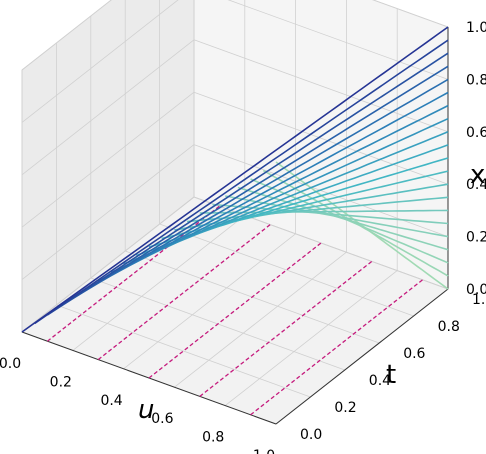 This screenshot has height=454, width=486. Describe the element at coordinates (10, 364) in the screenshot. I see `u-tick-label: 0.0` at that location.